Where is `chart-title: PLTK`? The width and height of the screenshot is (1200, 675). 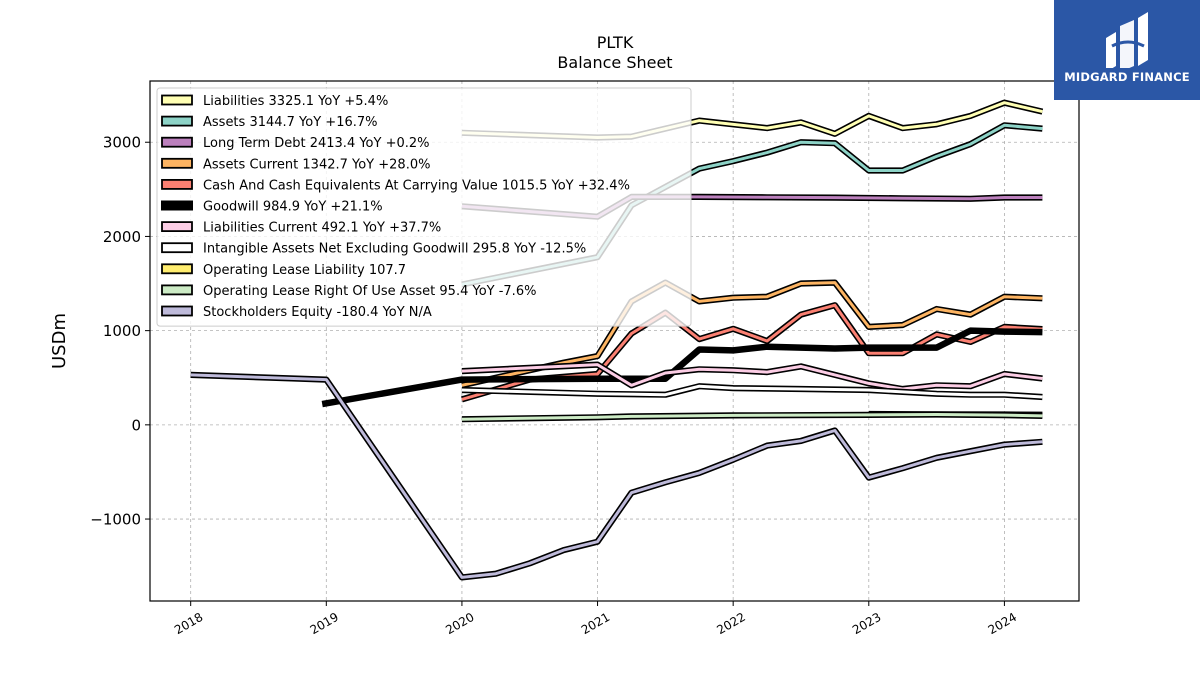 chart-title: PLTK is located at coordinates (615, 42).